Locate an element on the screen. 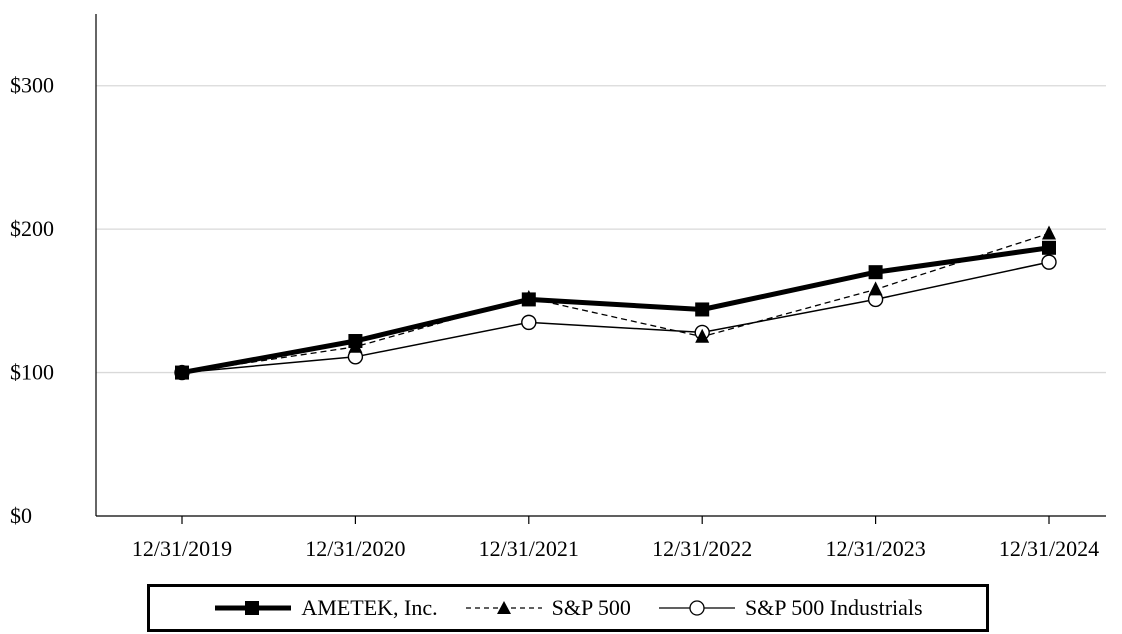  legend-label-sp500: S&P 500 is located at coordinates (591, 607).